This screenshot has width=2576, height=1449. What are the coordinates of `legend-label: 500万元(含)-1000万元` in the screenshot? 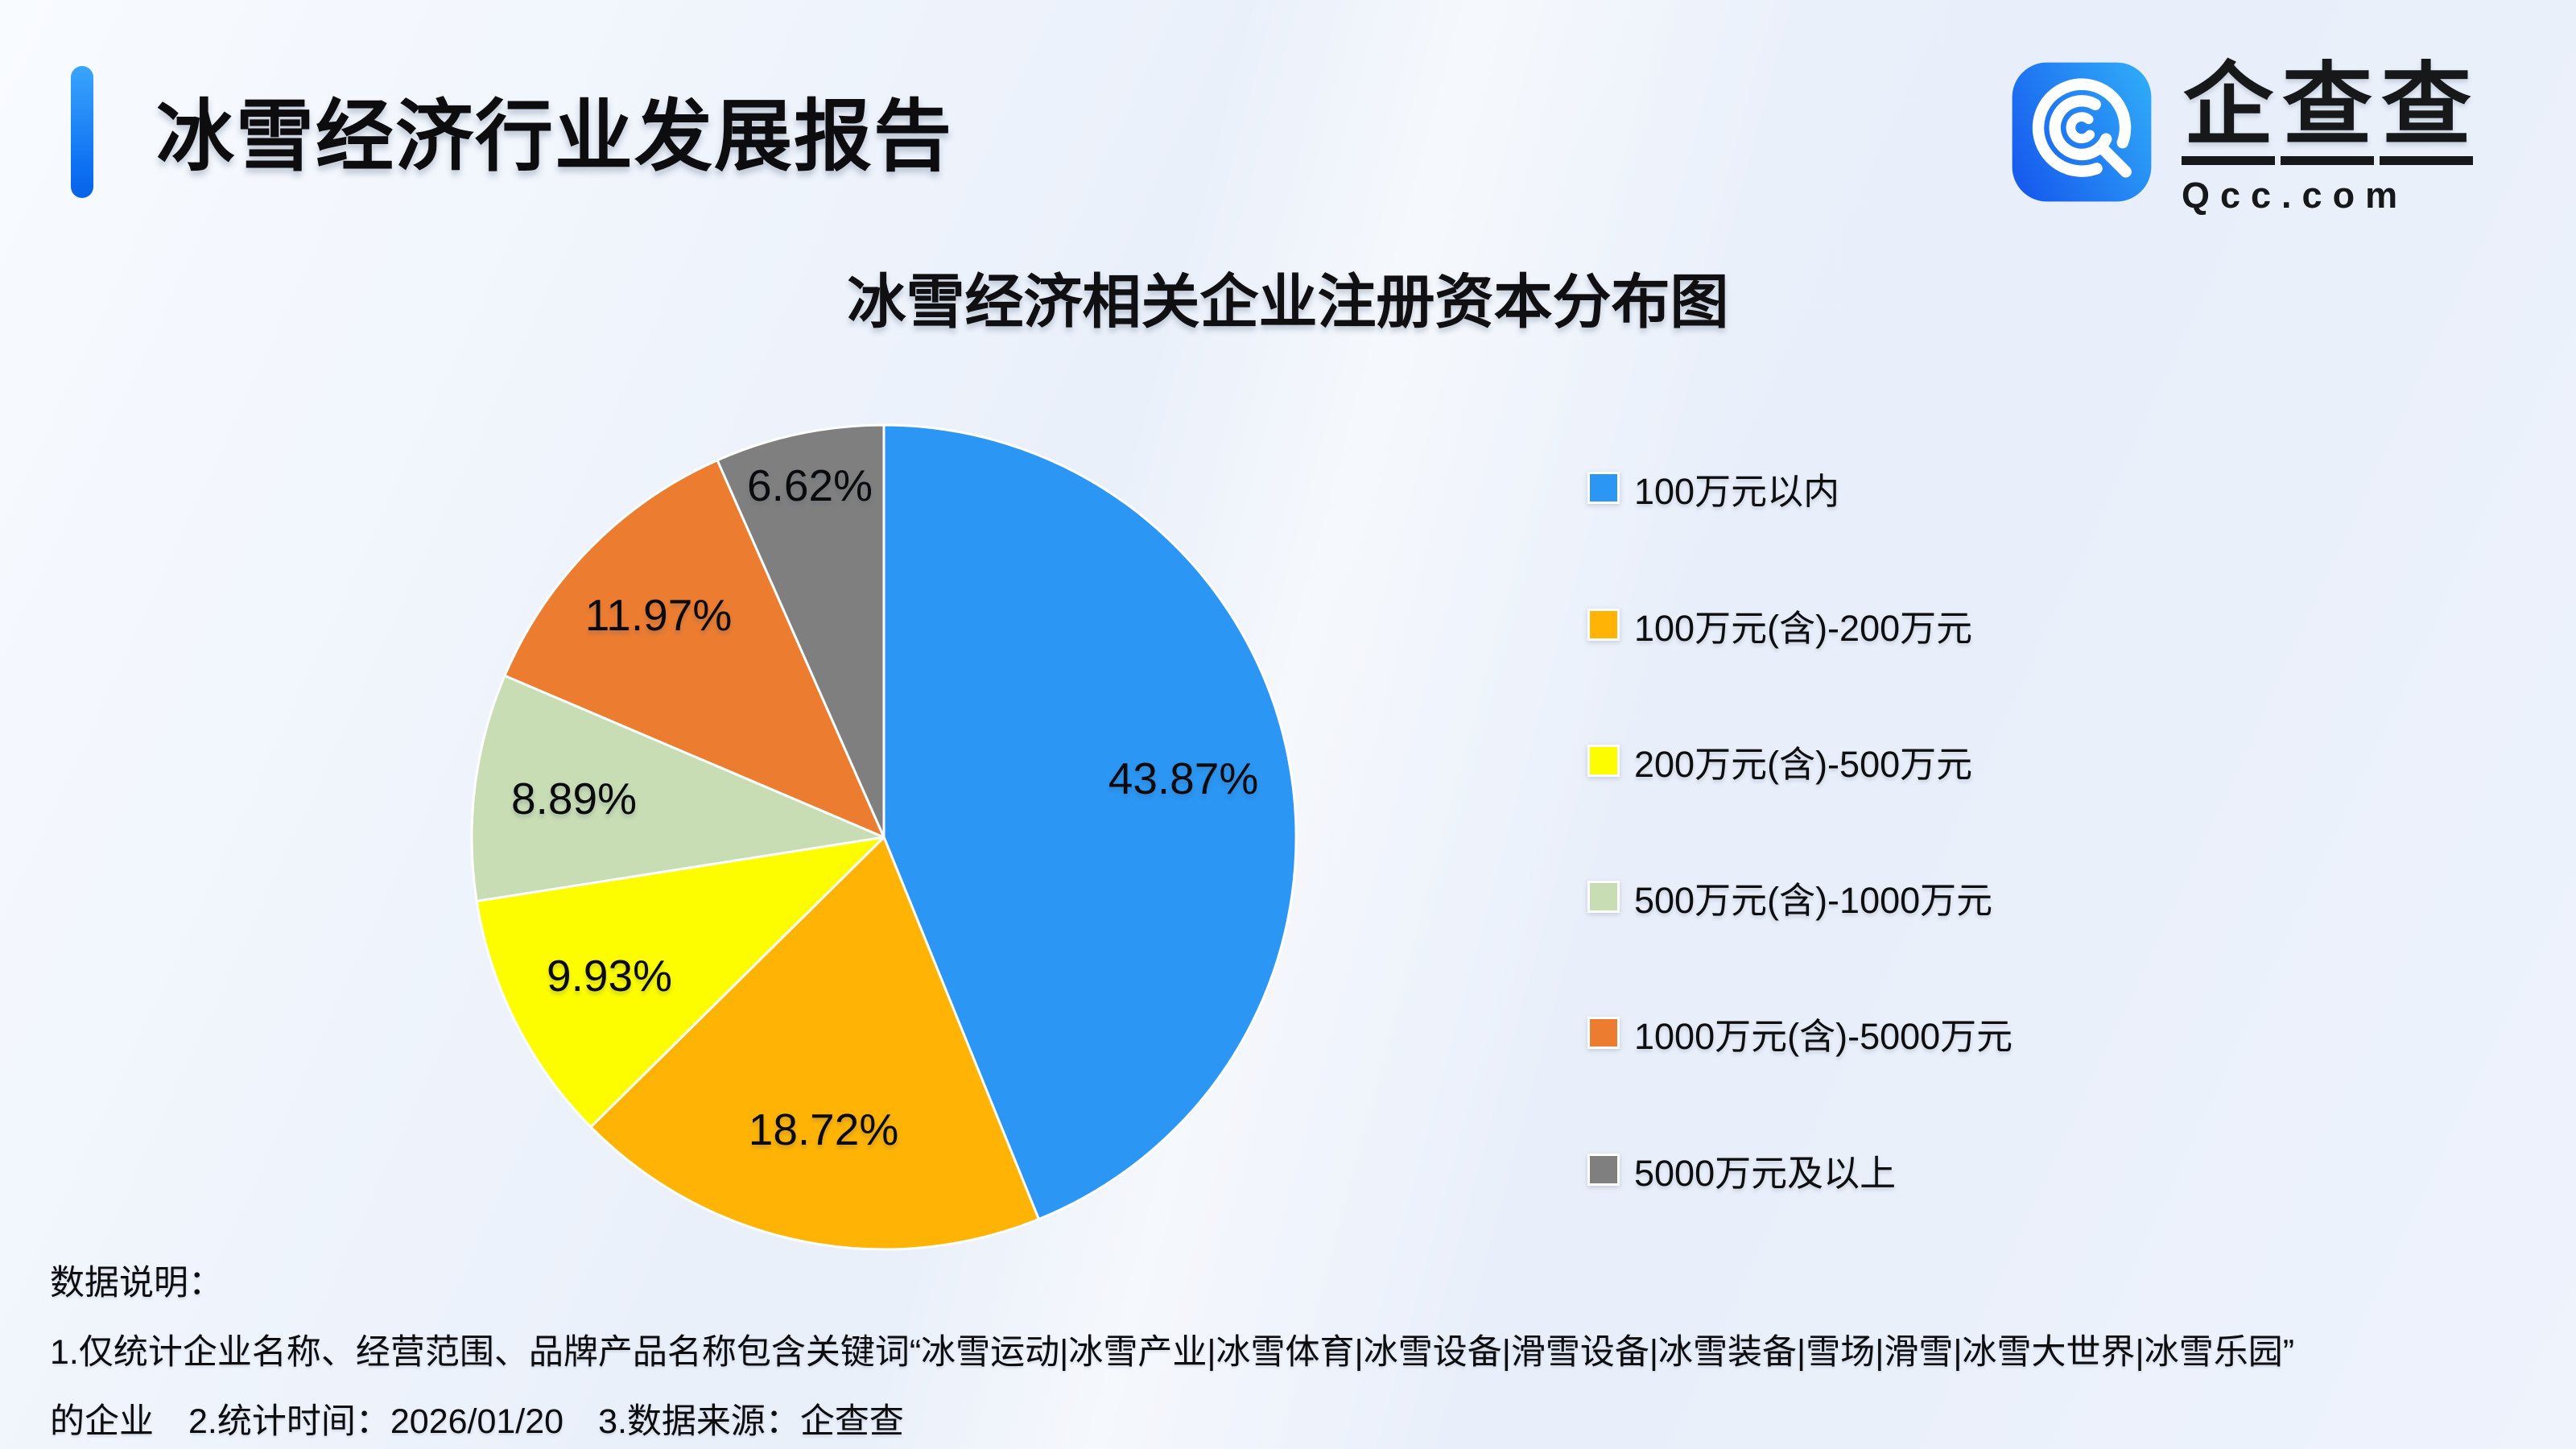 It's located at (1813, 900).